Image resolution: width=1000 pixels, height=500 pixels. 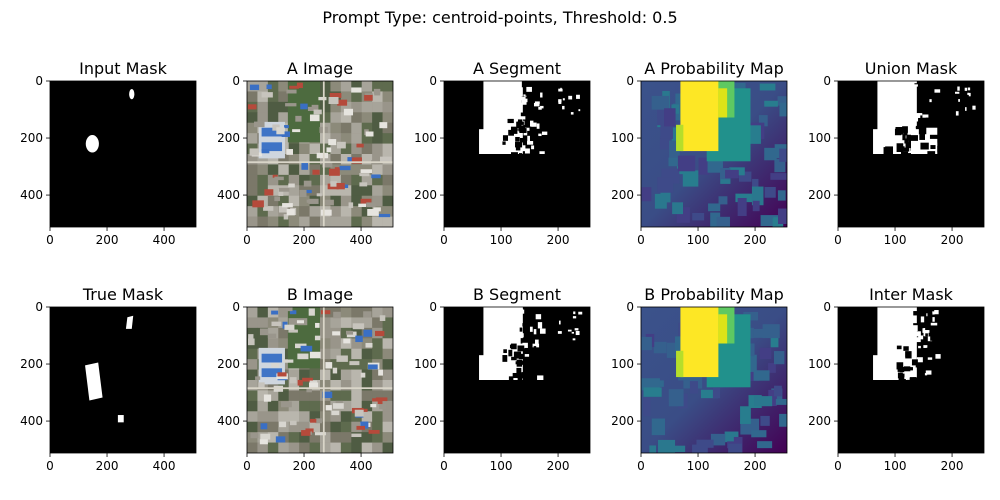 I want to click on panel-a-probability-map: A Probability Map 0 100 200 0 100 200, so click(x=699, y=153).